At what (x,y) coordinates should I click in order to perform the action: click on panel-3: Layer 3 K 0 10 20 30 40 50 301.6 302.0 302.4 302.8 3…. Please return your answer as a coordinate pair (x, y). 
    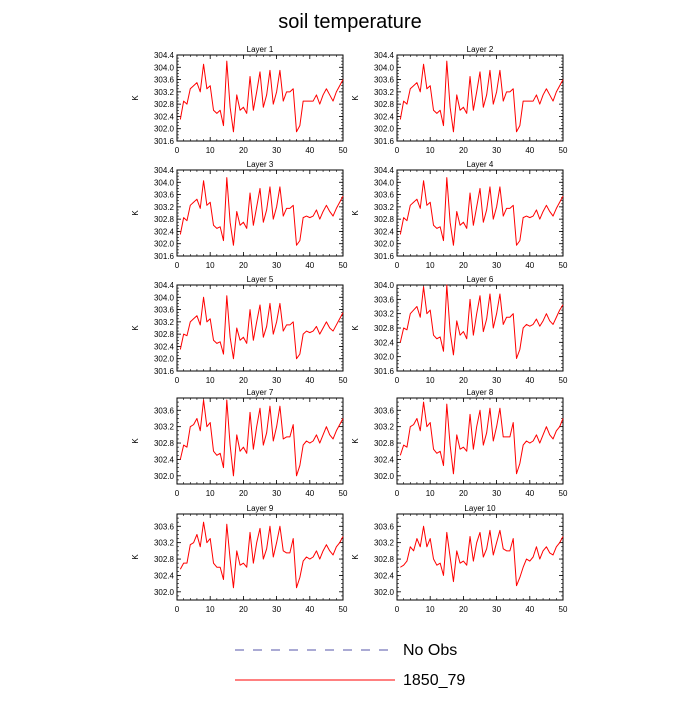
    Looking at the image, I should click on (239, 215).